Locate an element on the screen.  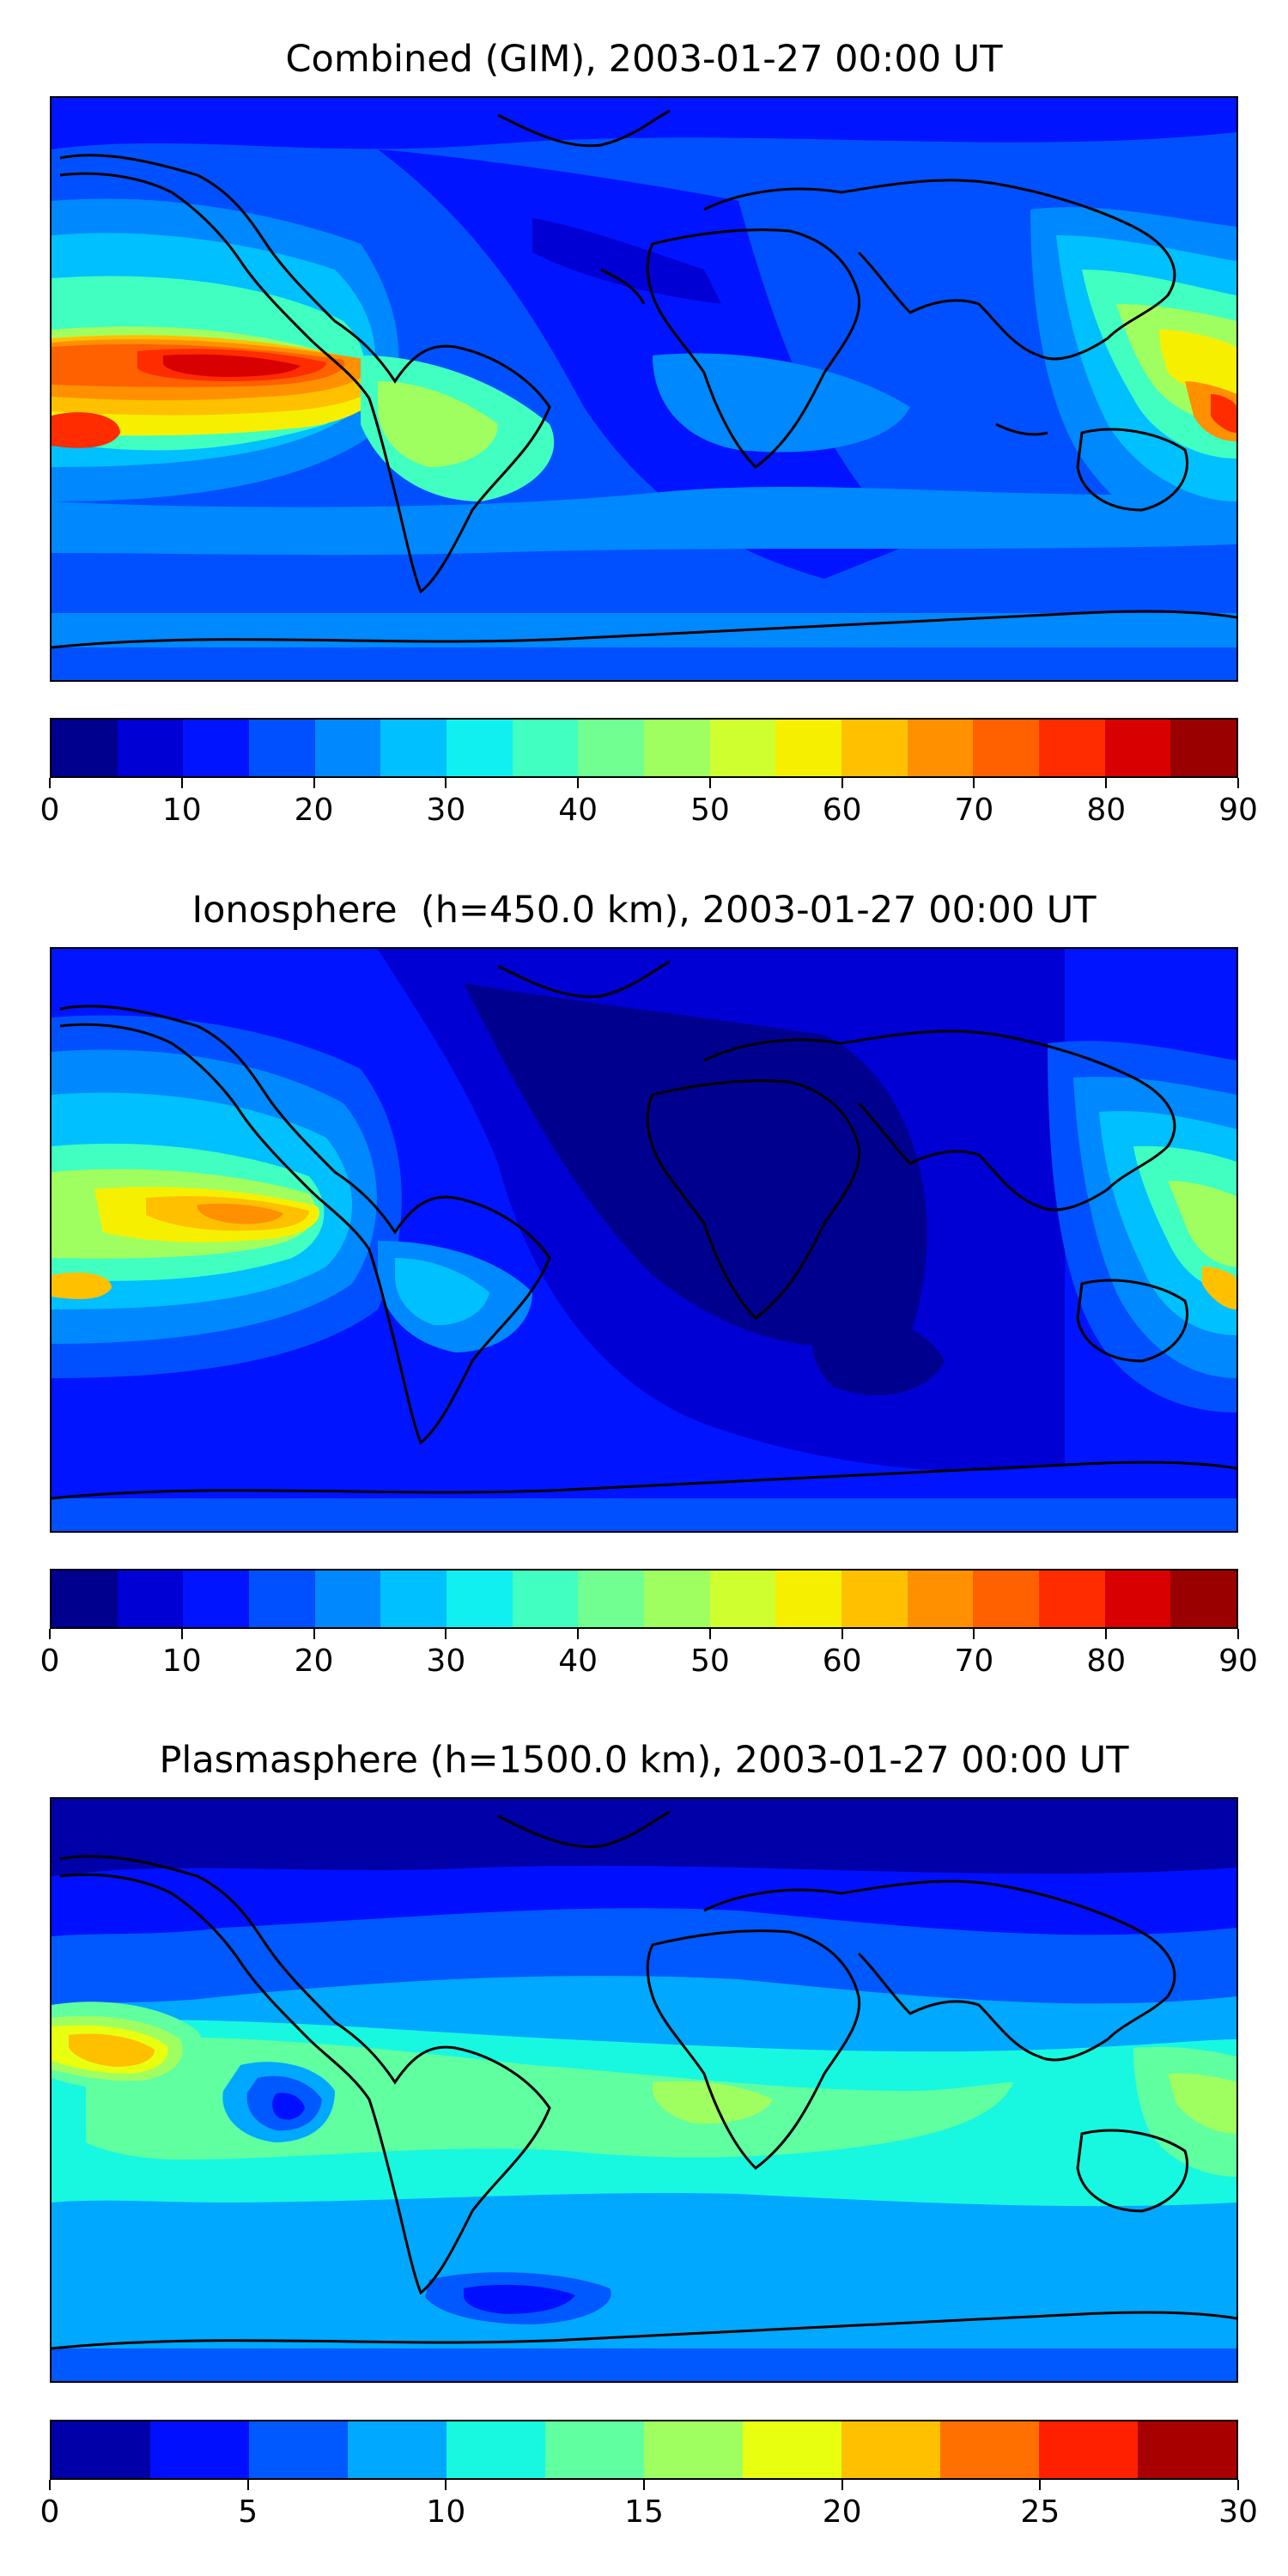
colorbar-ticks-combined: 0 10 20 30 40 50 60 70 80 90 is located at coordinates (649, 803).